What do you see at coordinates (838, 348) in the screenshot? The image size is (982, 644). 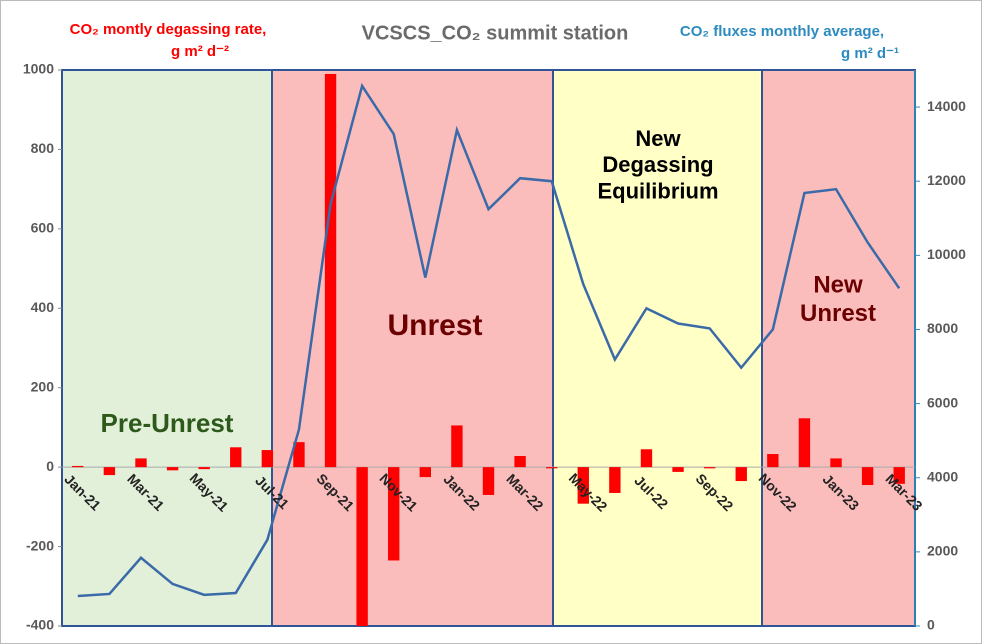 I see `phase-new-unrest` at bounding box center [838, 348].